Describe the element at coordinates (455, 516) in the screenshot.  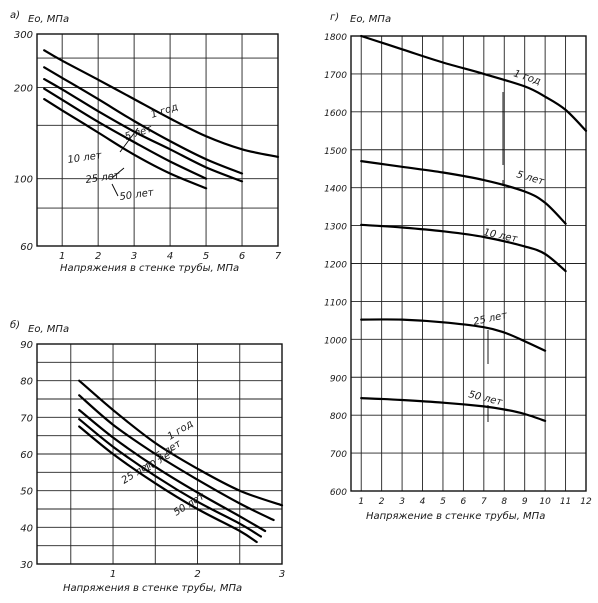
I see `x-axis-label: Напряжение в стенке трубы, МПа` at that location.